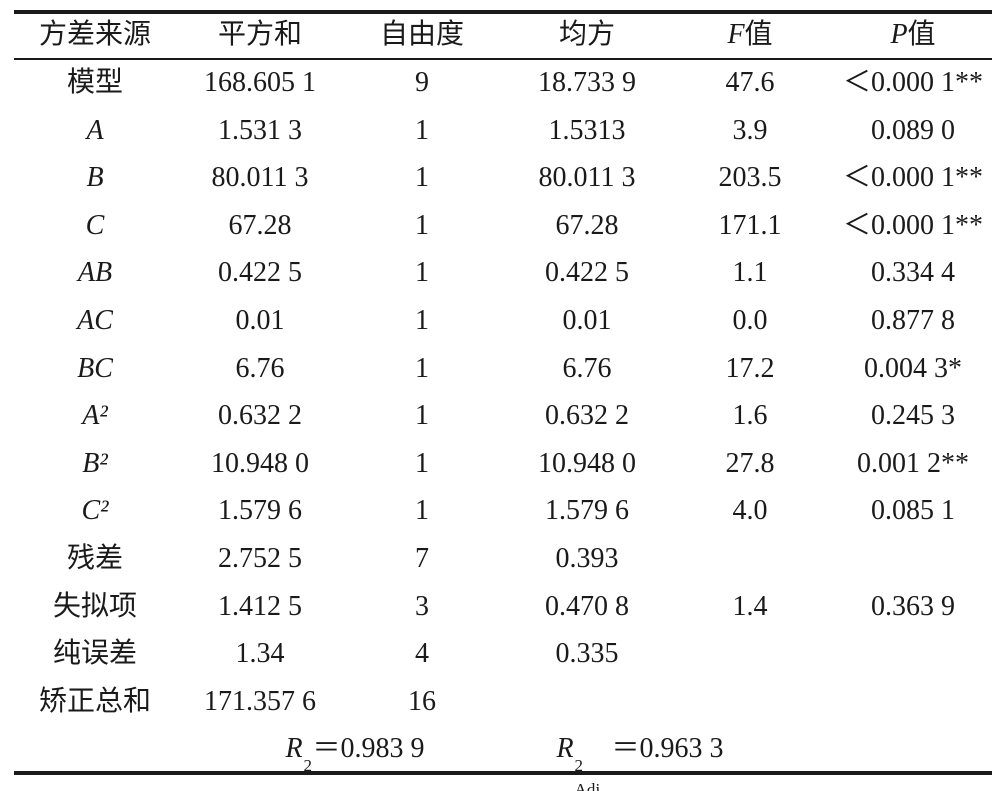 The image size is (1007, 791). I want to click on cell-value: 1.531 3, so click(260, 130).